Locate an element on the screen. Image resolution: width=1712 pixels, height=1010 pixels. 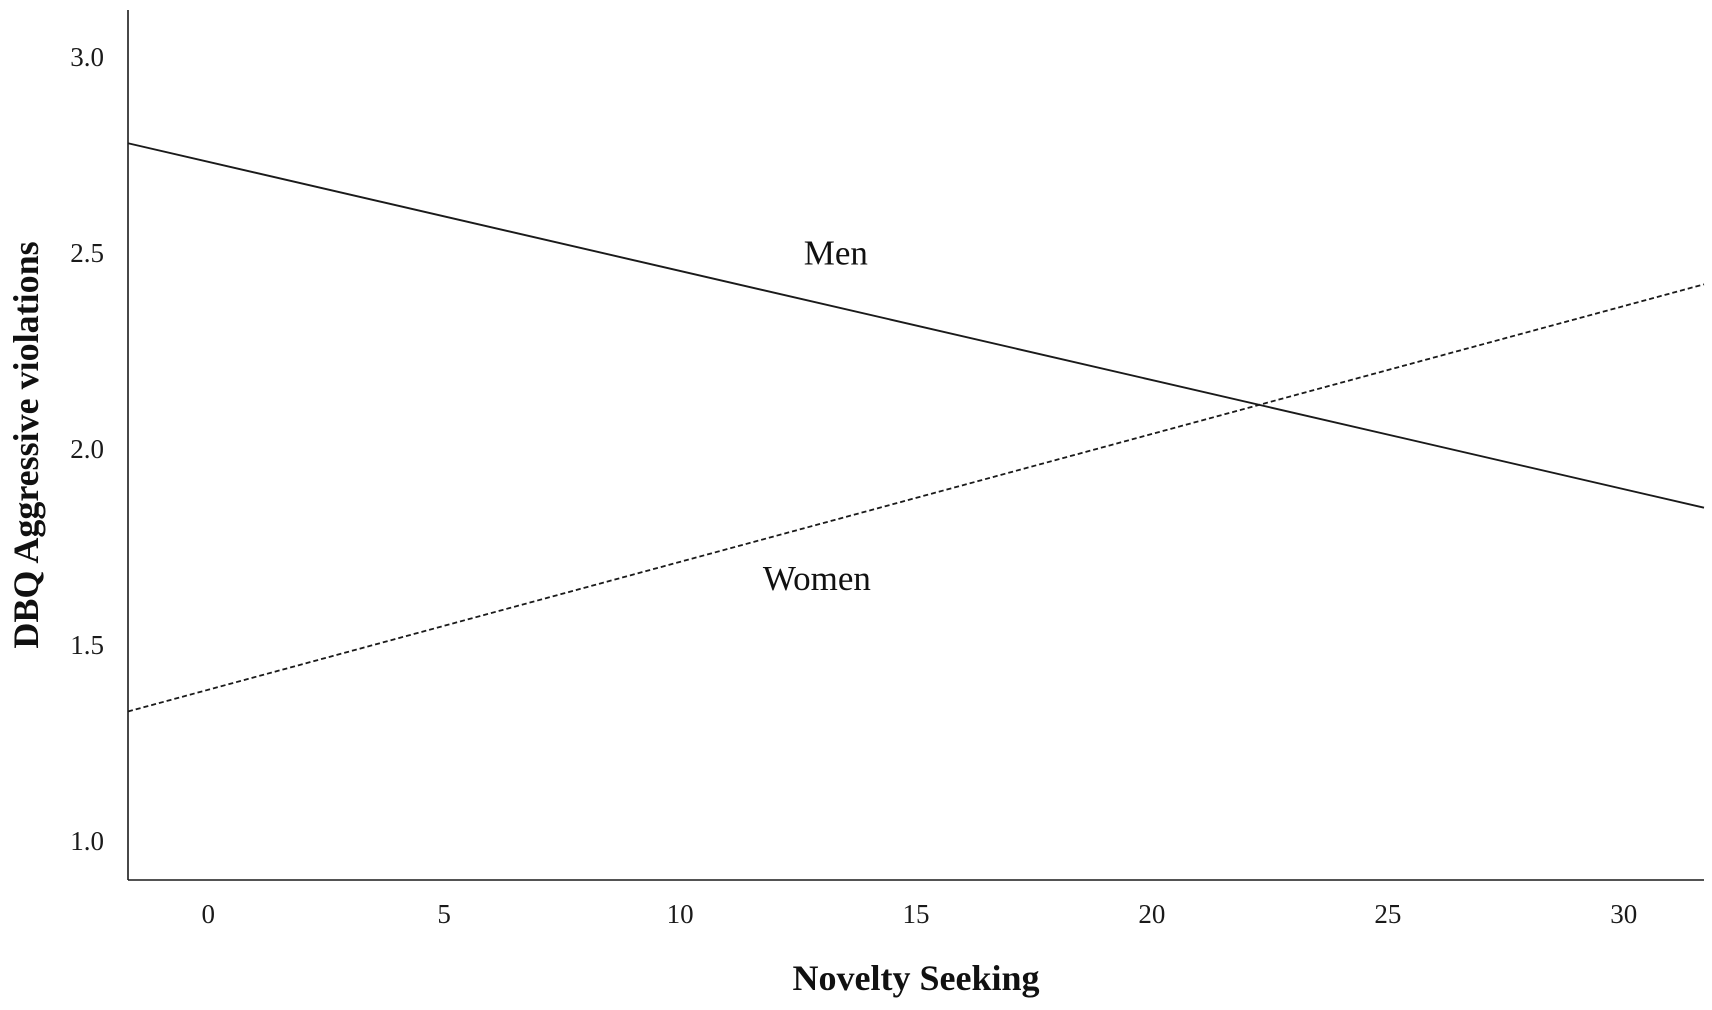
x-tick-label: 10 is located at coordinates (680, 914).